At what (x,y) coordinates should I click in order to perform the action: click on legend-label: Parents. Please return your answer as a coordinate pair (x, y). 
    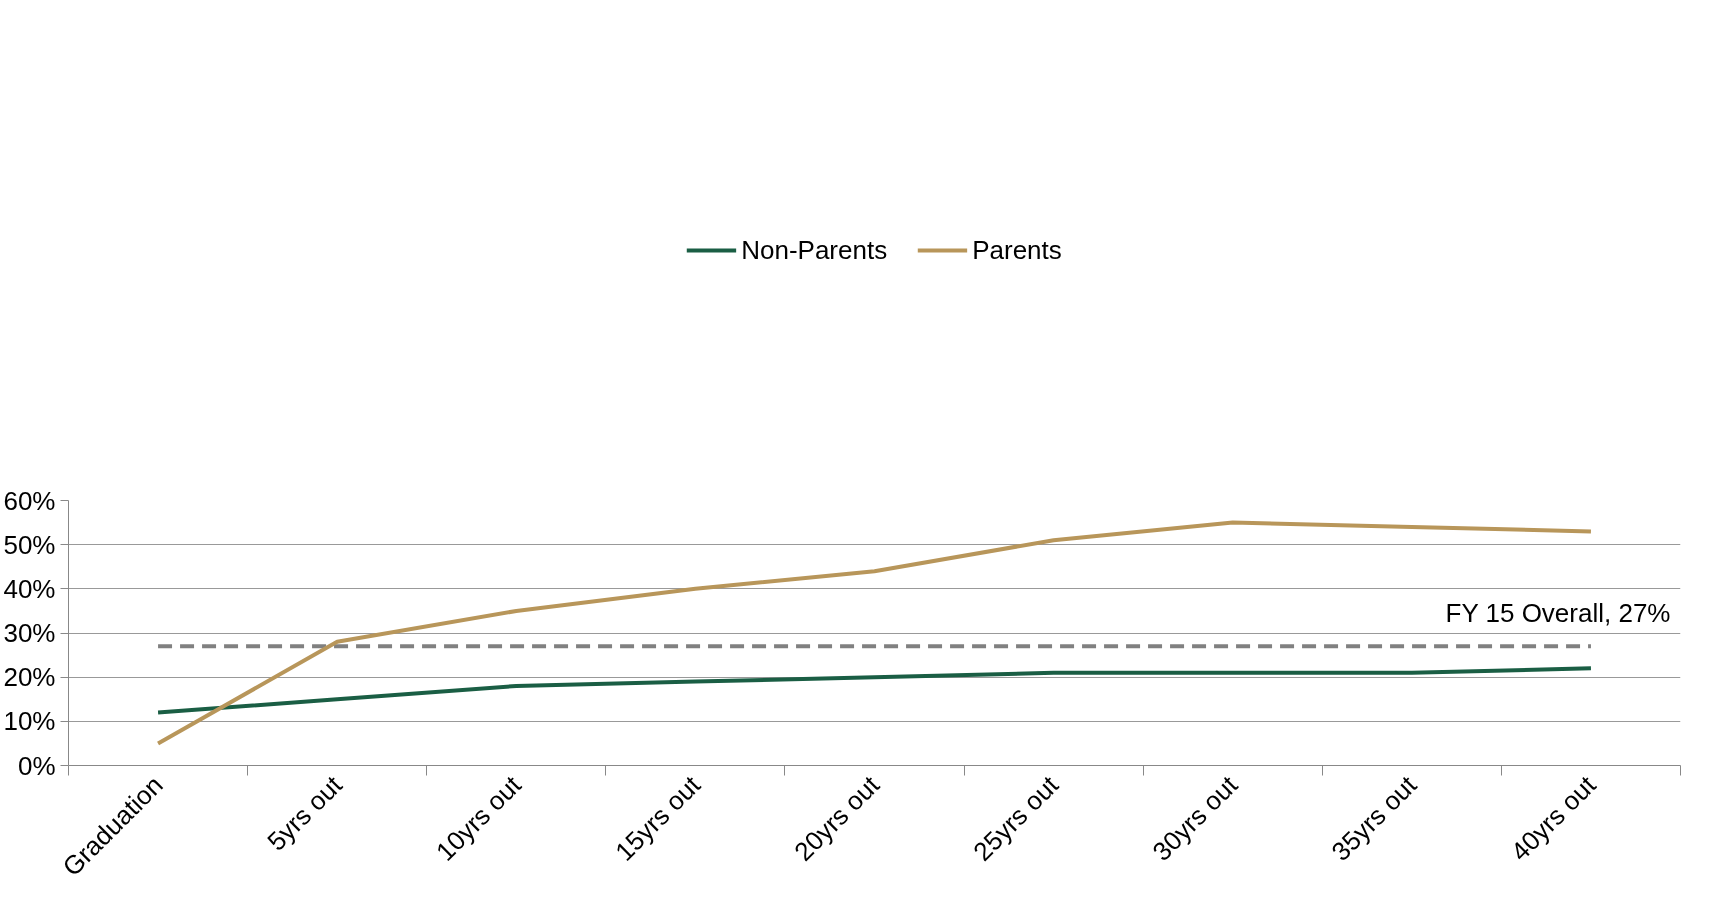
    Looking at the image, I should click on (1017, 250).